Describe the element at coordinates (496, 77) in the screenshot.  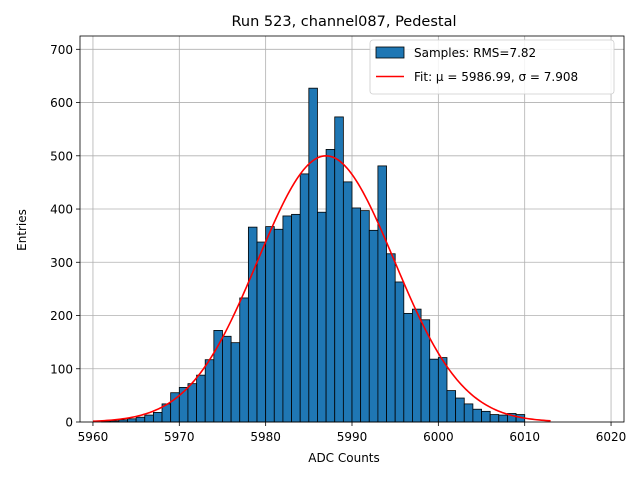
I see `legend-label-fit: Fit: μ = 5986.99, σ = 7.908` at that location.